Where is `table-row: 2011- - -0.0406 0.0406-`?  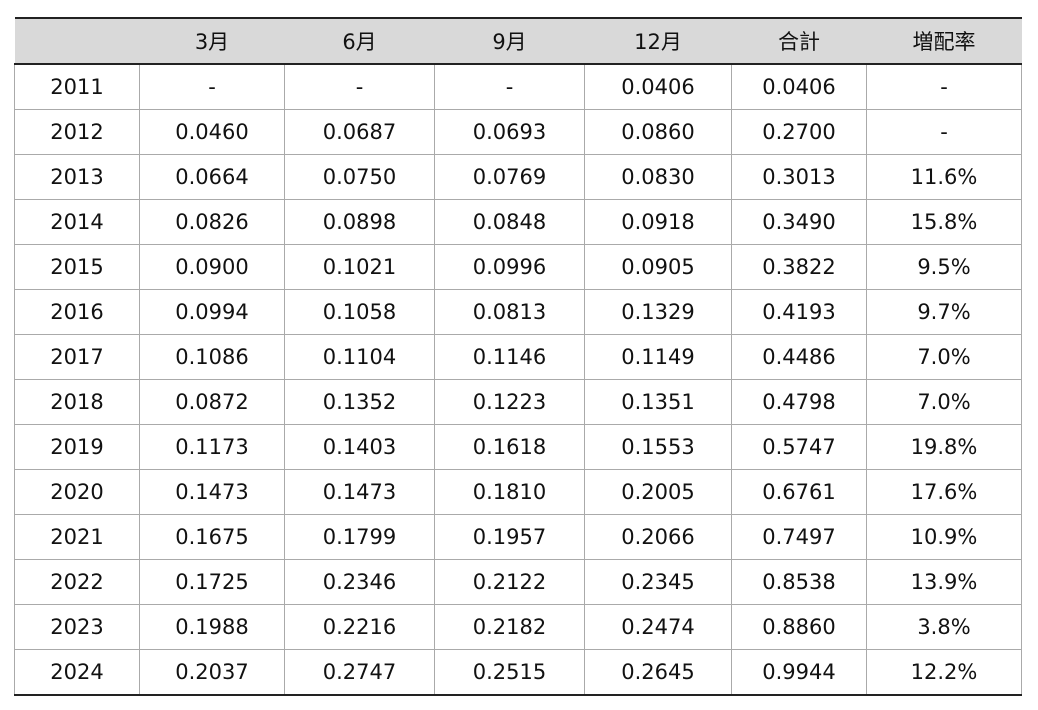 table-row: 2011- - -0.0406 0.0406- is located at coordinates (518, 86).